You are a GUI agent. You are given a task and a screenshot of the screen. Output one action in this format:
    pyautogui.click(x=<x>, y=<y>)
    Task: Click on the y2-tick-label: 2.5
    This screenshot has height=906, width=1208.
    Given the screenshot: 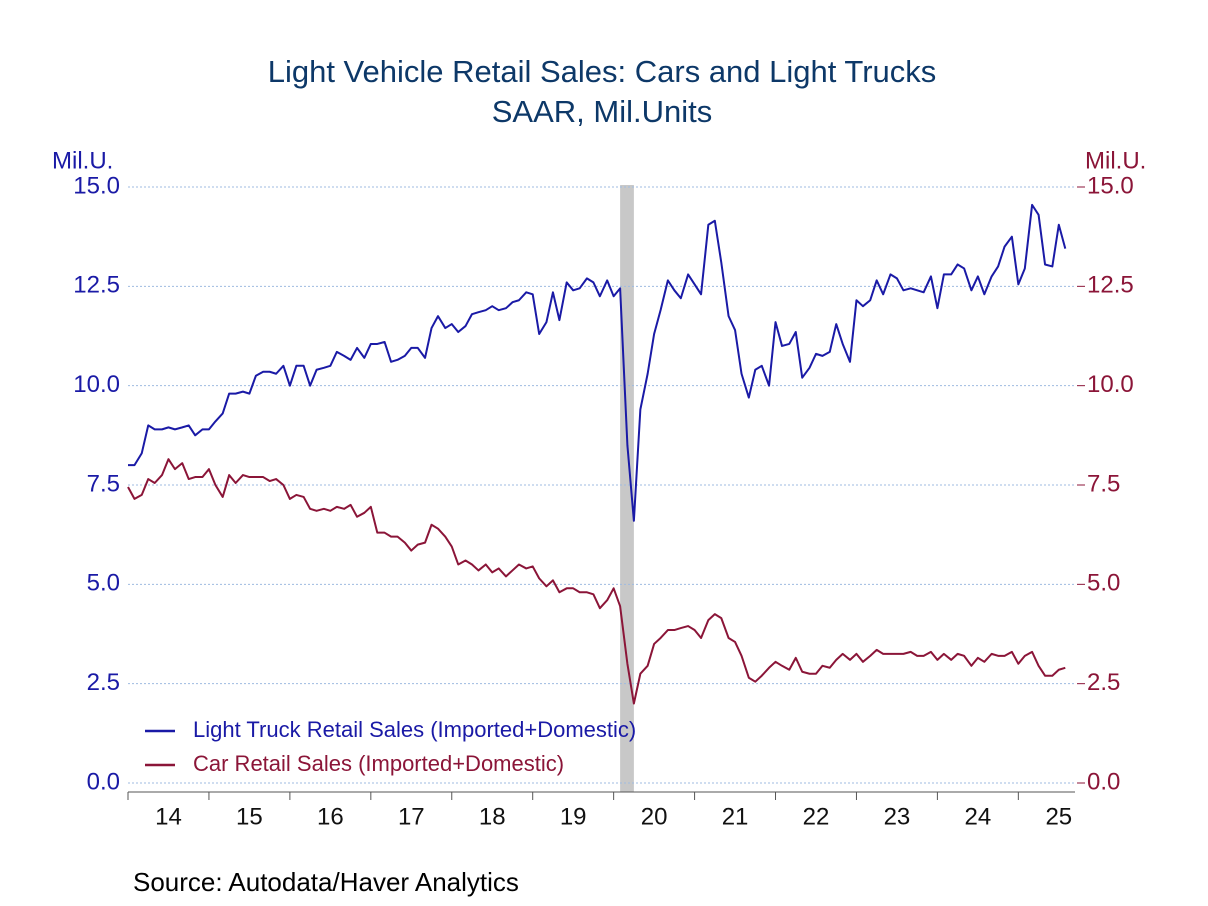 What is the action you would take?
    pyautogui.click(x=1103, y=682)
    